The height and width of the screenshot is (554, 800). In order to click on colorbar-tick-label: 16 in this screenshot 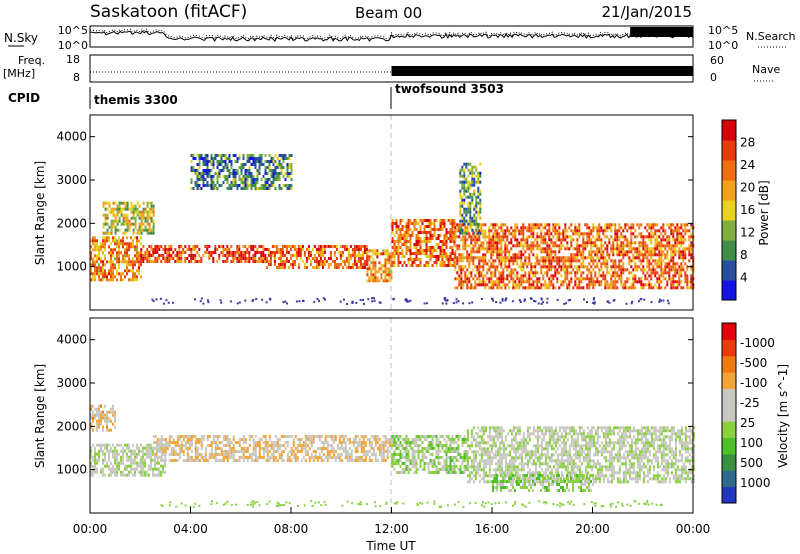, I will do `click(747, 210)`.